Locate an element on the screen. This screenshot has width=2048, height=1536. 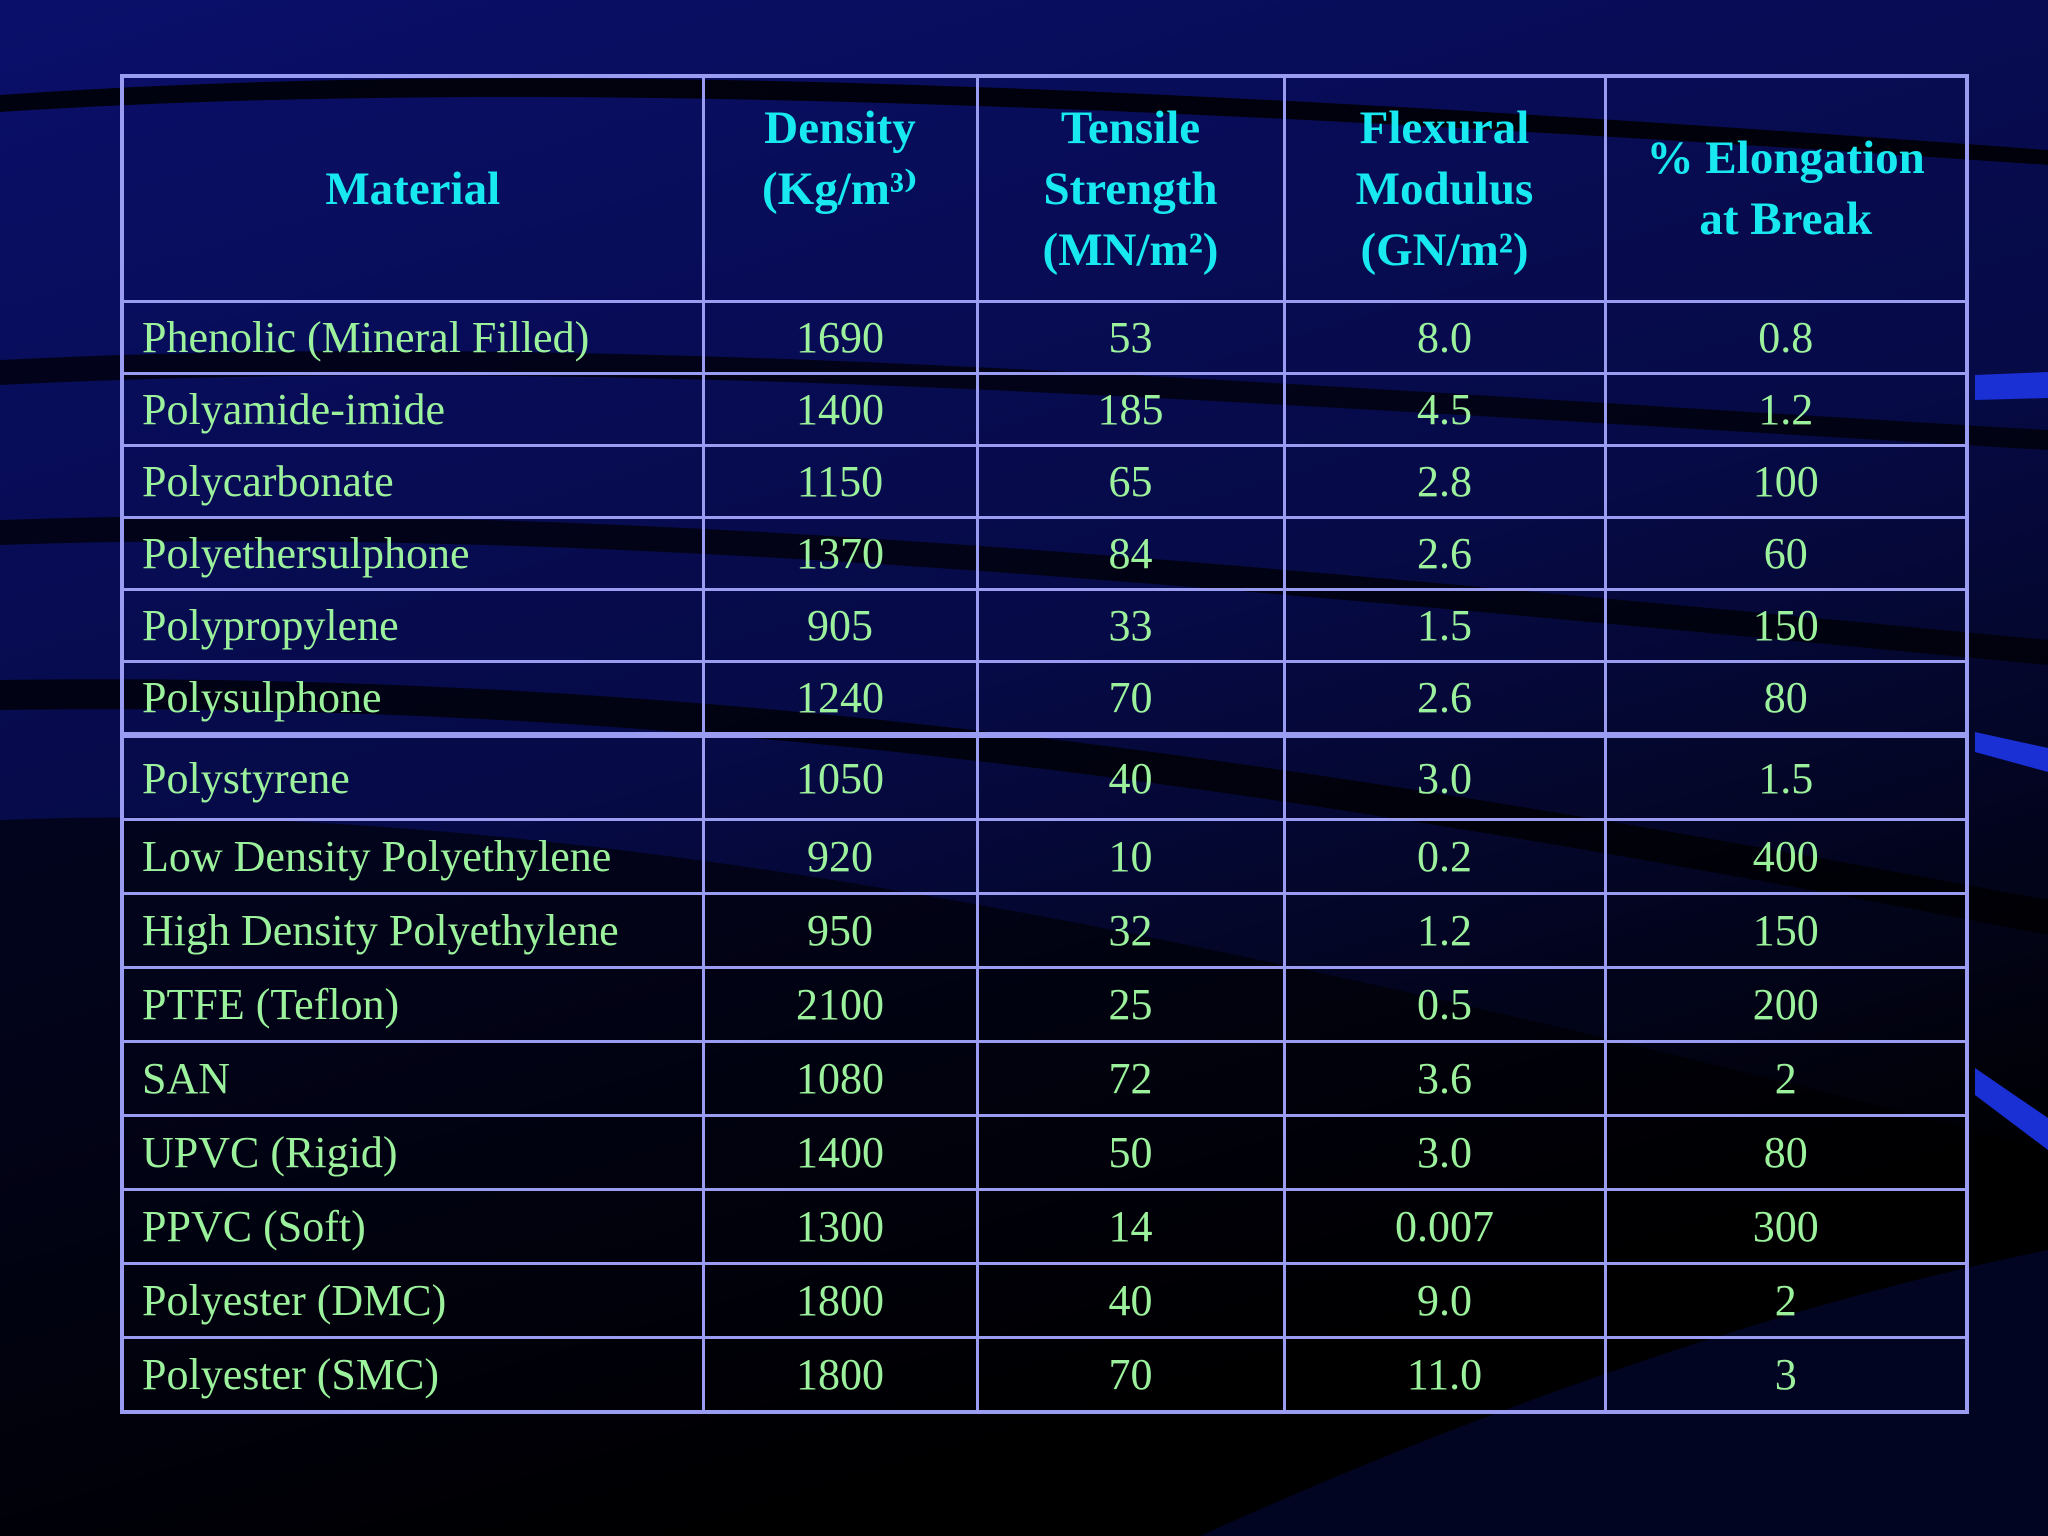
cell-material: UPVC (Rigid) is located at coordinates (412, 1152).